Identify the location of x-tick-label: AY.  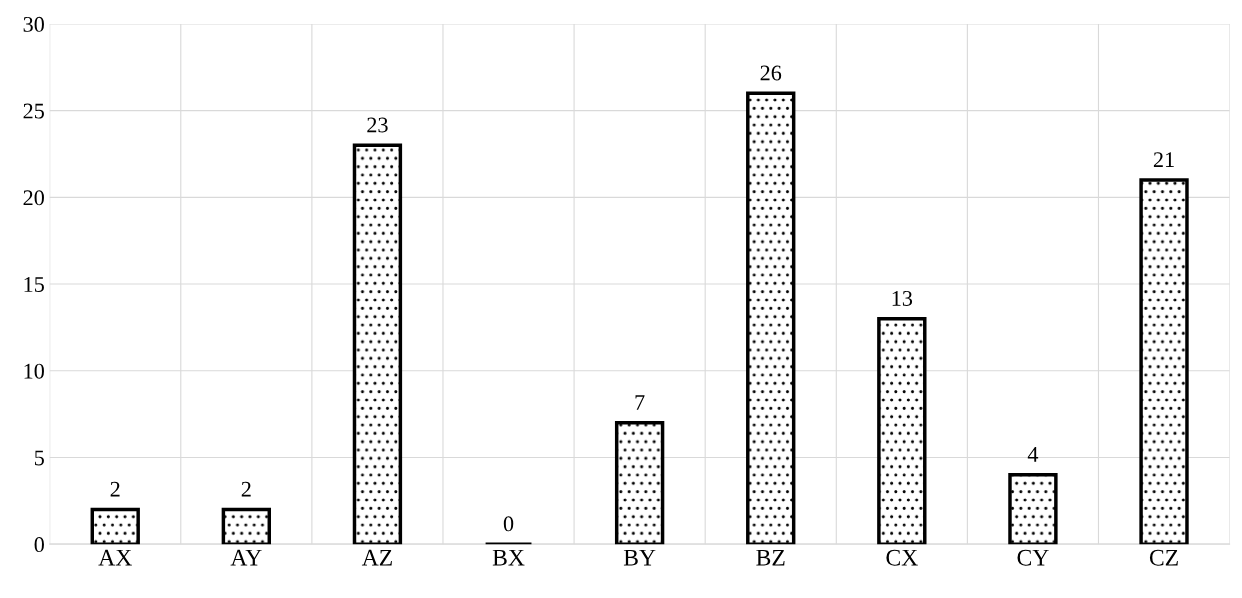
(246, 557).